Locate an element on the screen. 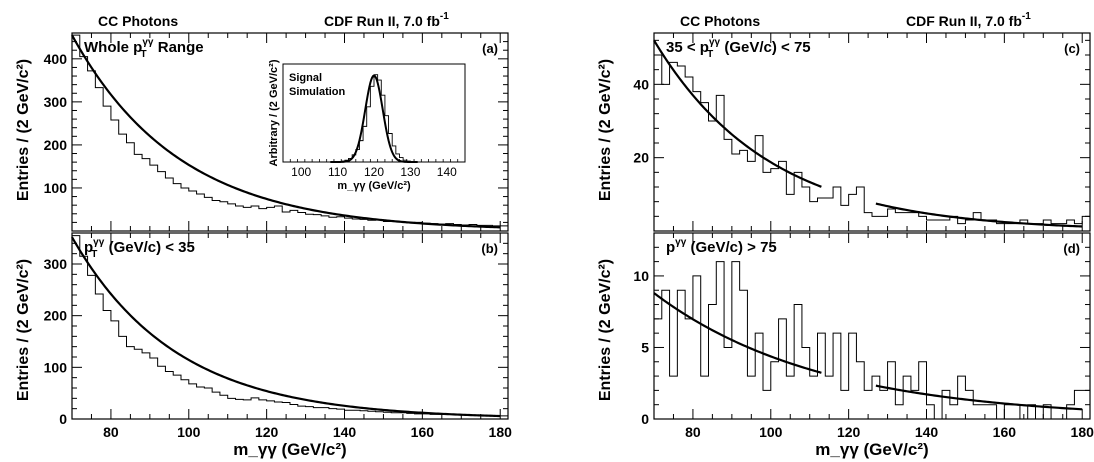 The image size is (1094, 462). y-tick-label: 10 is located at coordinates (641, 276).